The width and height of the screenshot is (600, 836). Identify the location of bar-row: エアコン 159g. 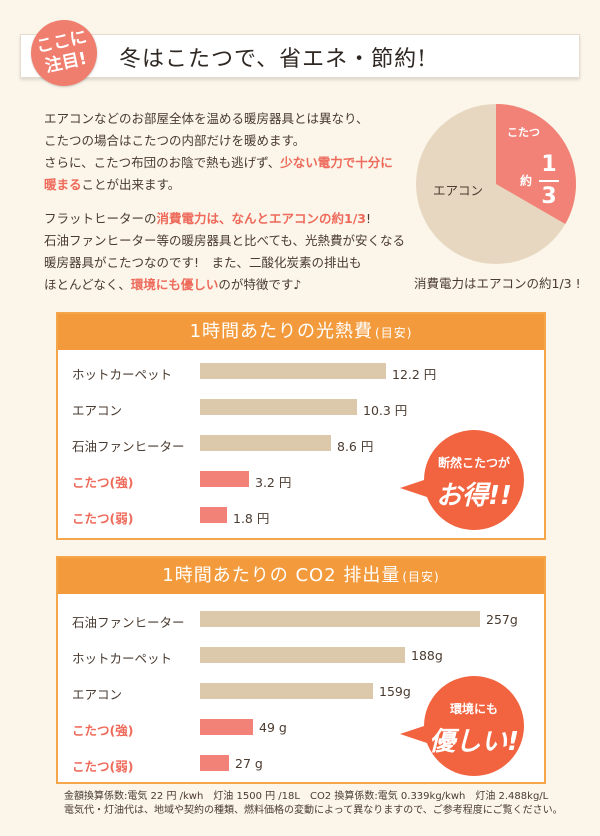
(298, 692).